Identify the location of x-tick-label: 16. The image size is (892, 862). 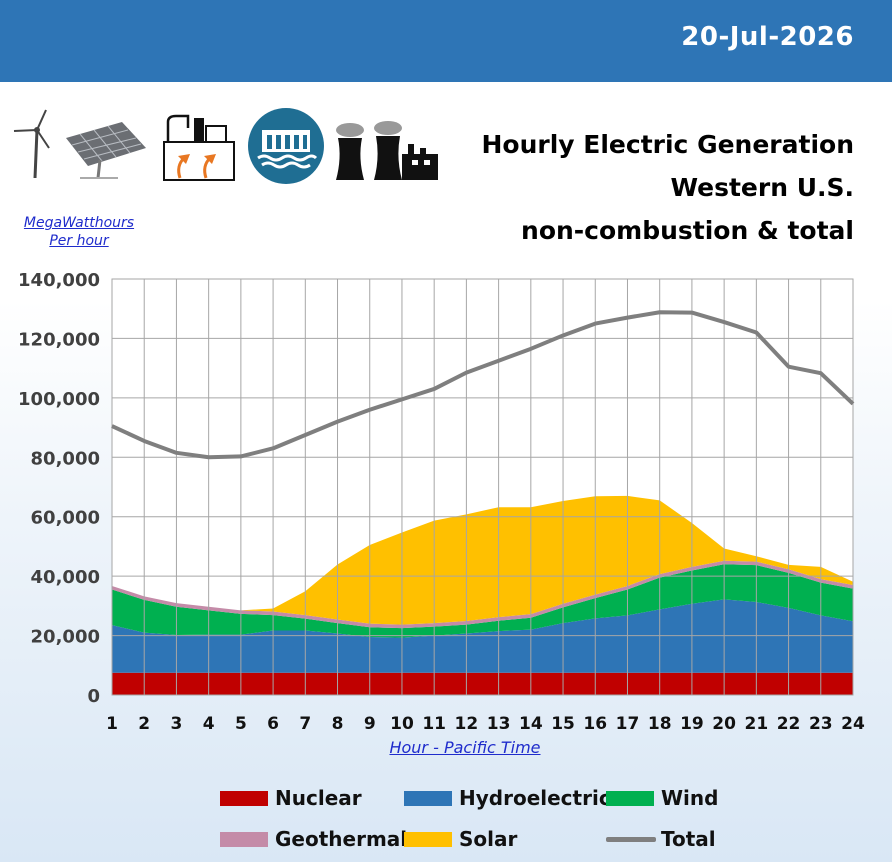
(595, 724).